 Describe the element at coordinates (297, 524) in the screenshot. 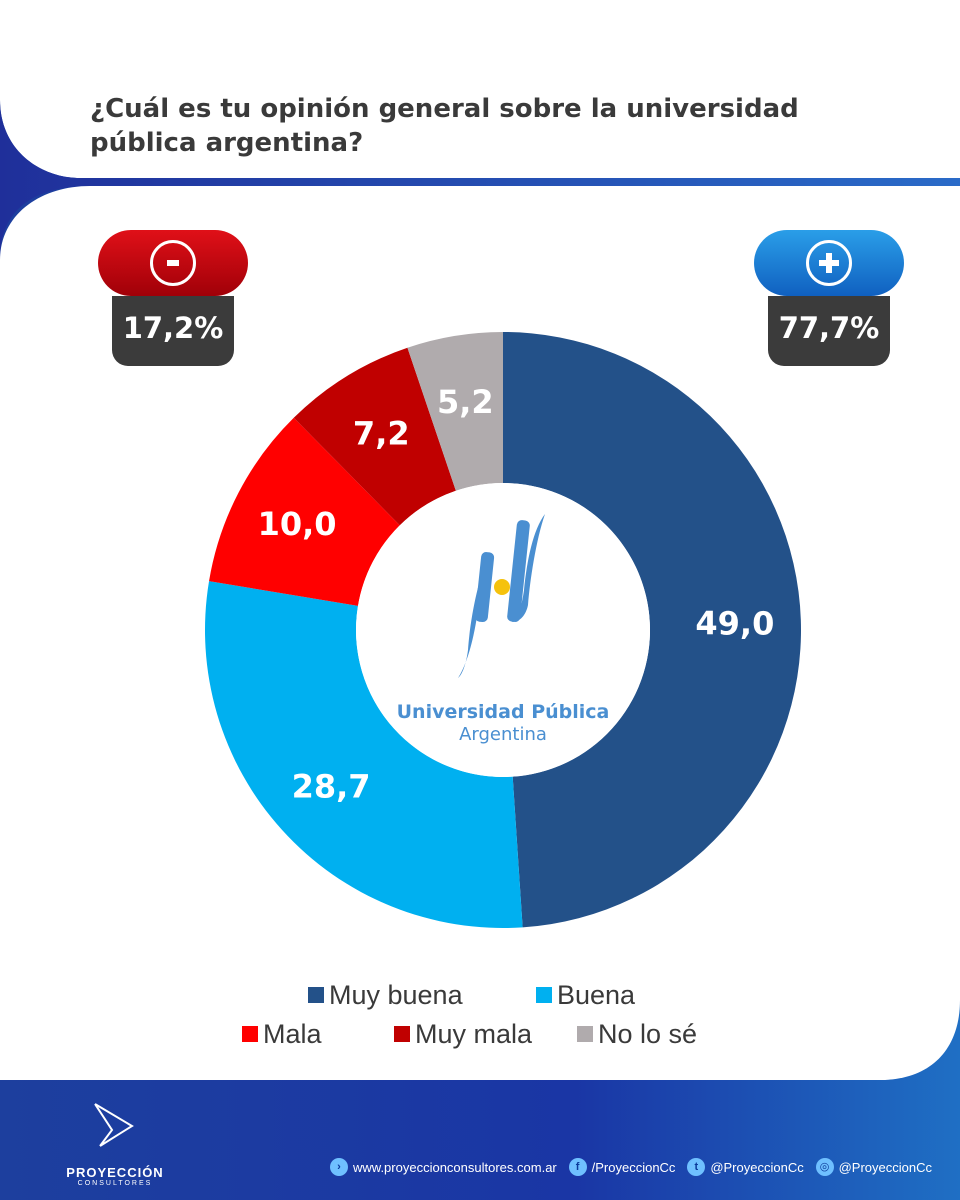

I see `slice-label: 10,0` at that location.